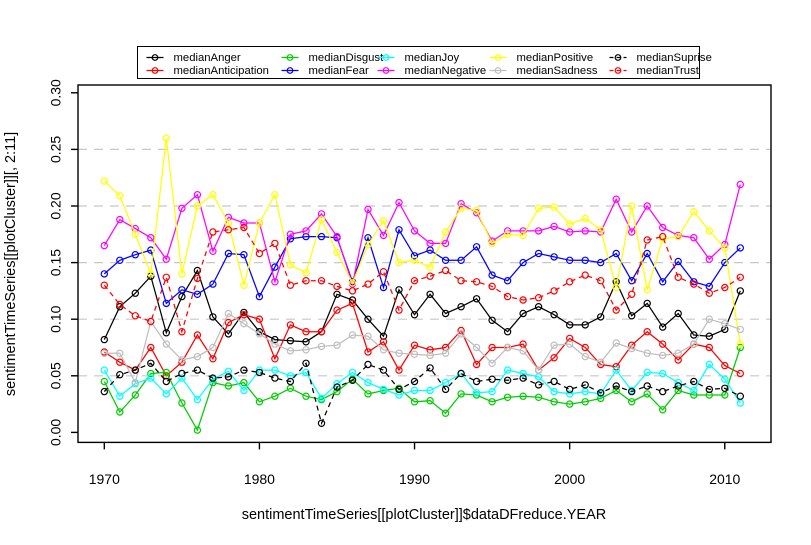 The width and height of the screenshot is (811, 545). I want to click on data-point-medianNegative-1975, so click(182, 208).